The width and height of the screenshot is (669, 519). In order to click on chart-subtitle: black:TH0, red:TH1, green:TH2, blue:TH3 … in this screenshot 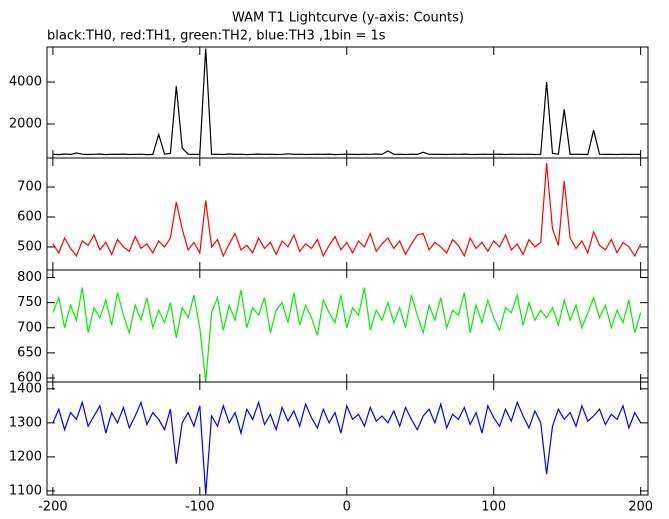, I will do `click(216, 36)`.